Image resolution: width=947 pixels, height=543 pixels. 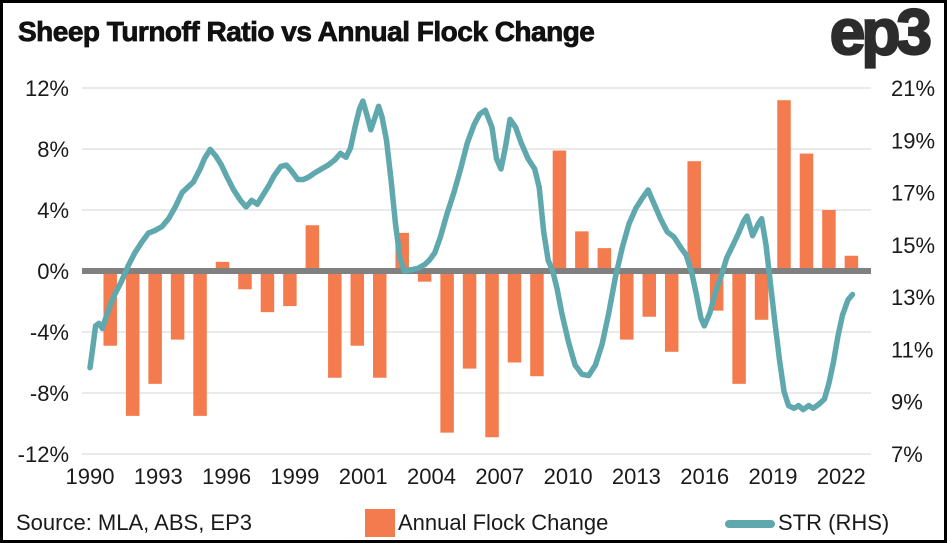 What do you see at coordinates (357, 308) in the screenshot?
I see `bar-2002` at bounding box center [357, 308].